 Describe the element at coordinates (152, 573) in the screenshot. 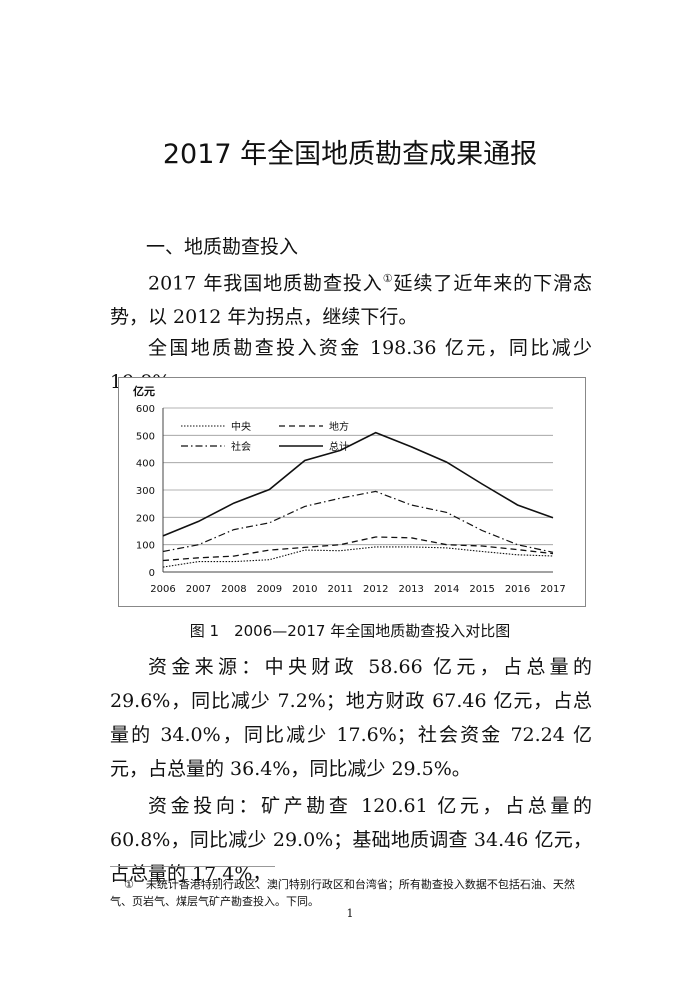

I see `y-tick-label-0: 0` at that location.